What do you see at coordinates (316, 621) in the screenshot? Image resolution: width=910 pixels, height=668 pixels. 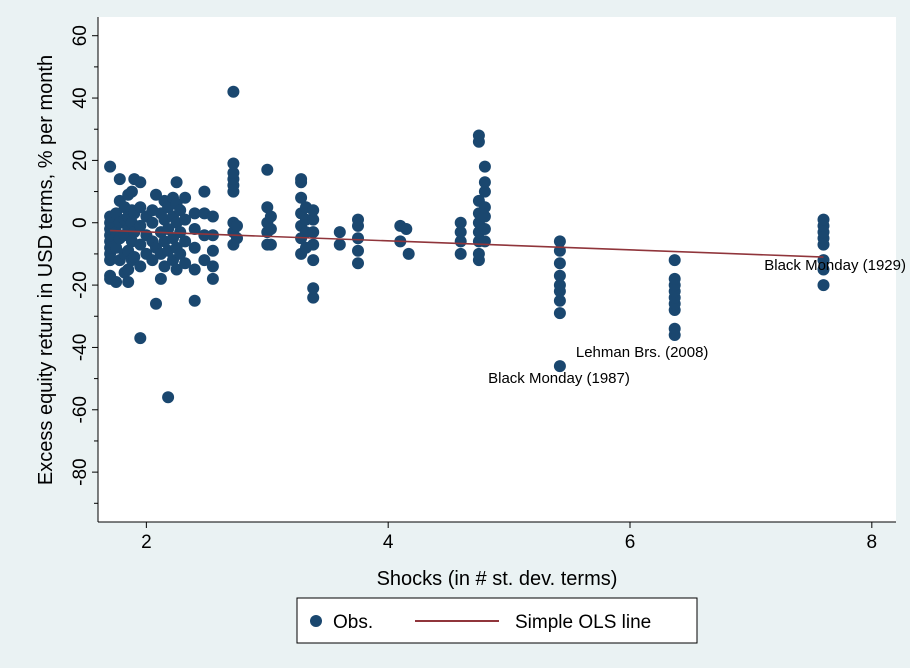 I see `legend-obs-marker` at bounding box center [316, 621].